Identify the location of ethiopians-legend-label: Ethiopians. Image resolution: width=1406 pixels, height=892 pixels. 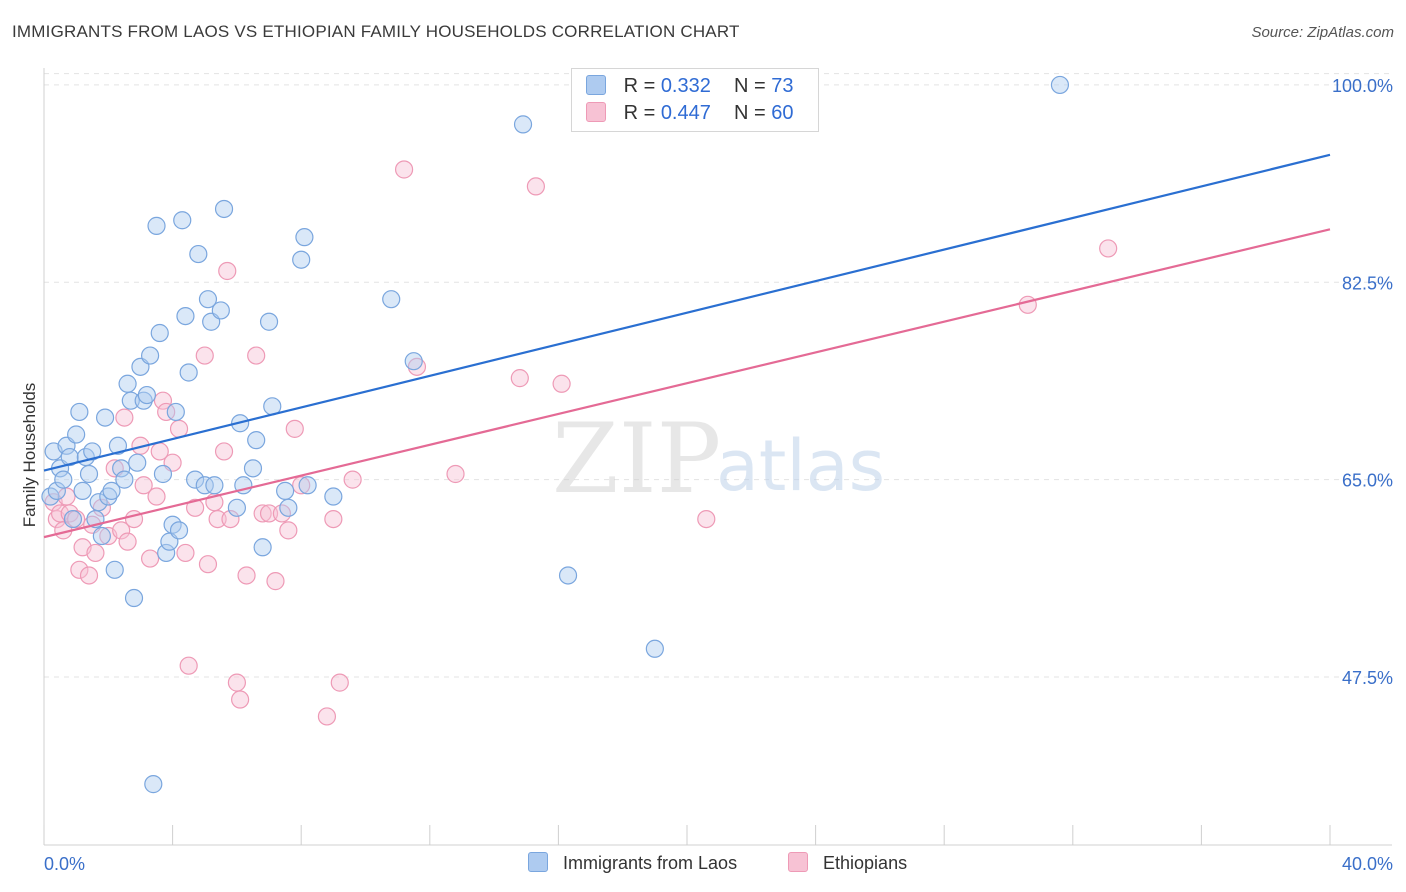
(865, 863).